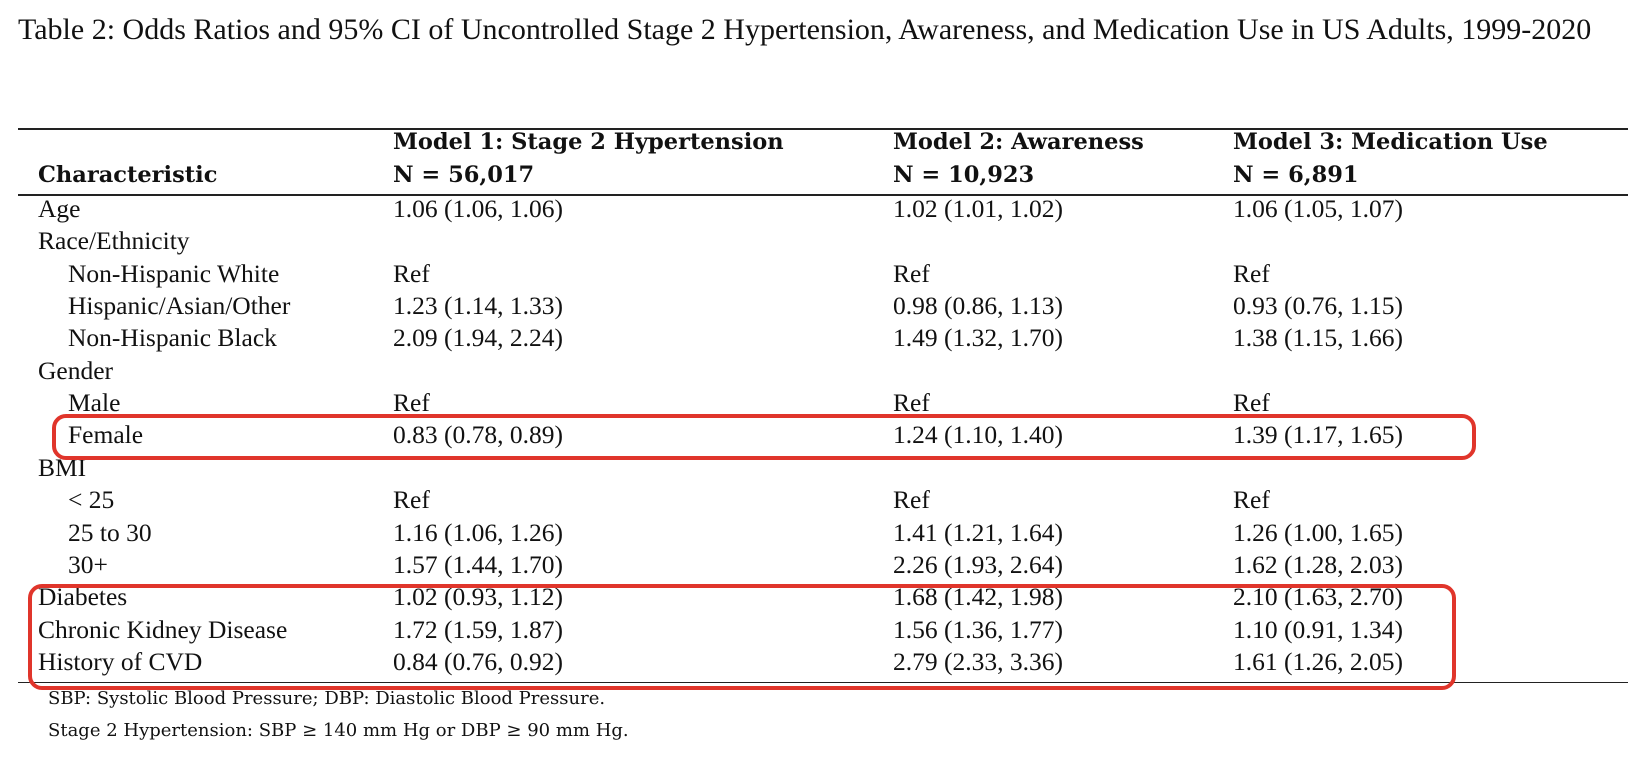 Image resolution: width=1648 pixels, height=758 pixels. What do you see at coordinates (978, 532) in the screenshot?
I see `model2-value: 1.41 (1.21, 1.64)` at bounding box center [978, 532].